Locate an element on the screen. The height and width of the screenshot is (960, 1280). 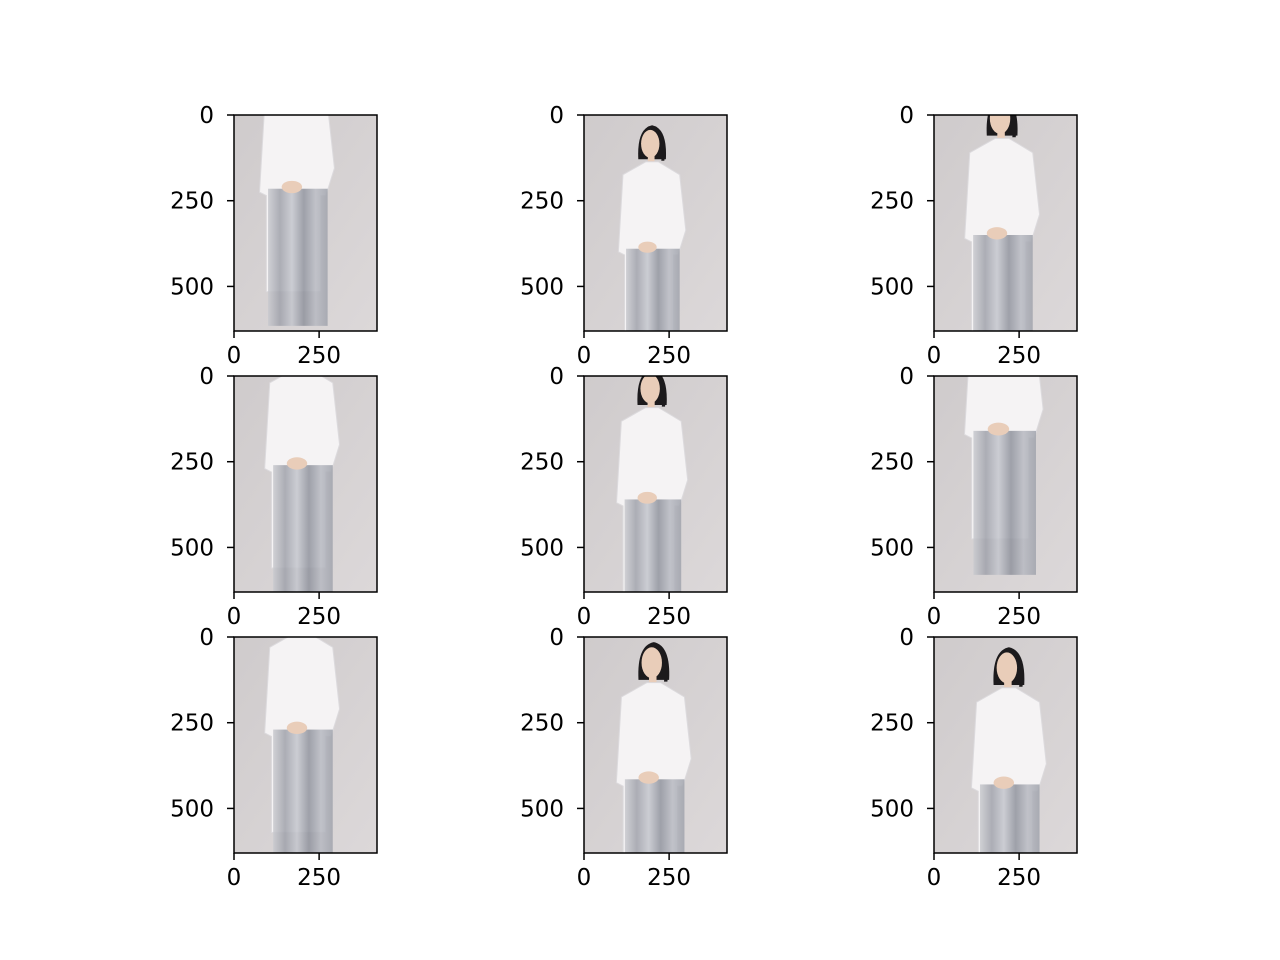
subplot-r2c2: 0 250 500 0 250 is located at coordinates (624, 497).